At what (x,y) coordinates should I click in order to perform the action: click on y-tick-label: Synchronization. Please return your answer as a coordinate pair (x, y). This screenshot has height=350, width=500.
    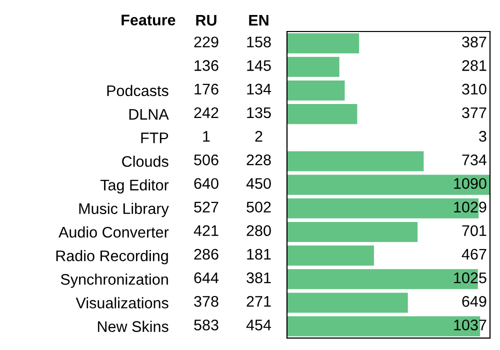
    Looking at the image, I should click on (114, 281).